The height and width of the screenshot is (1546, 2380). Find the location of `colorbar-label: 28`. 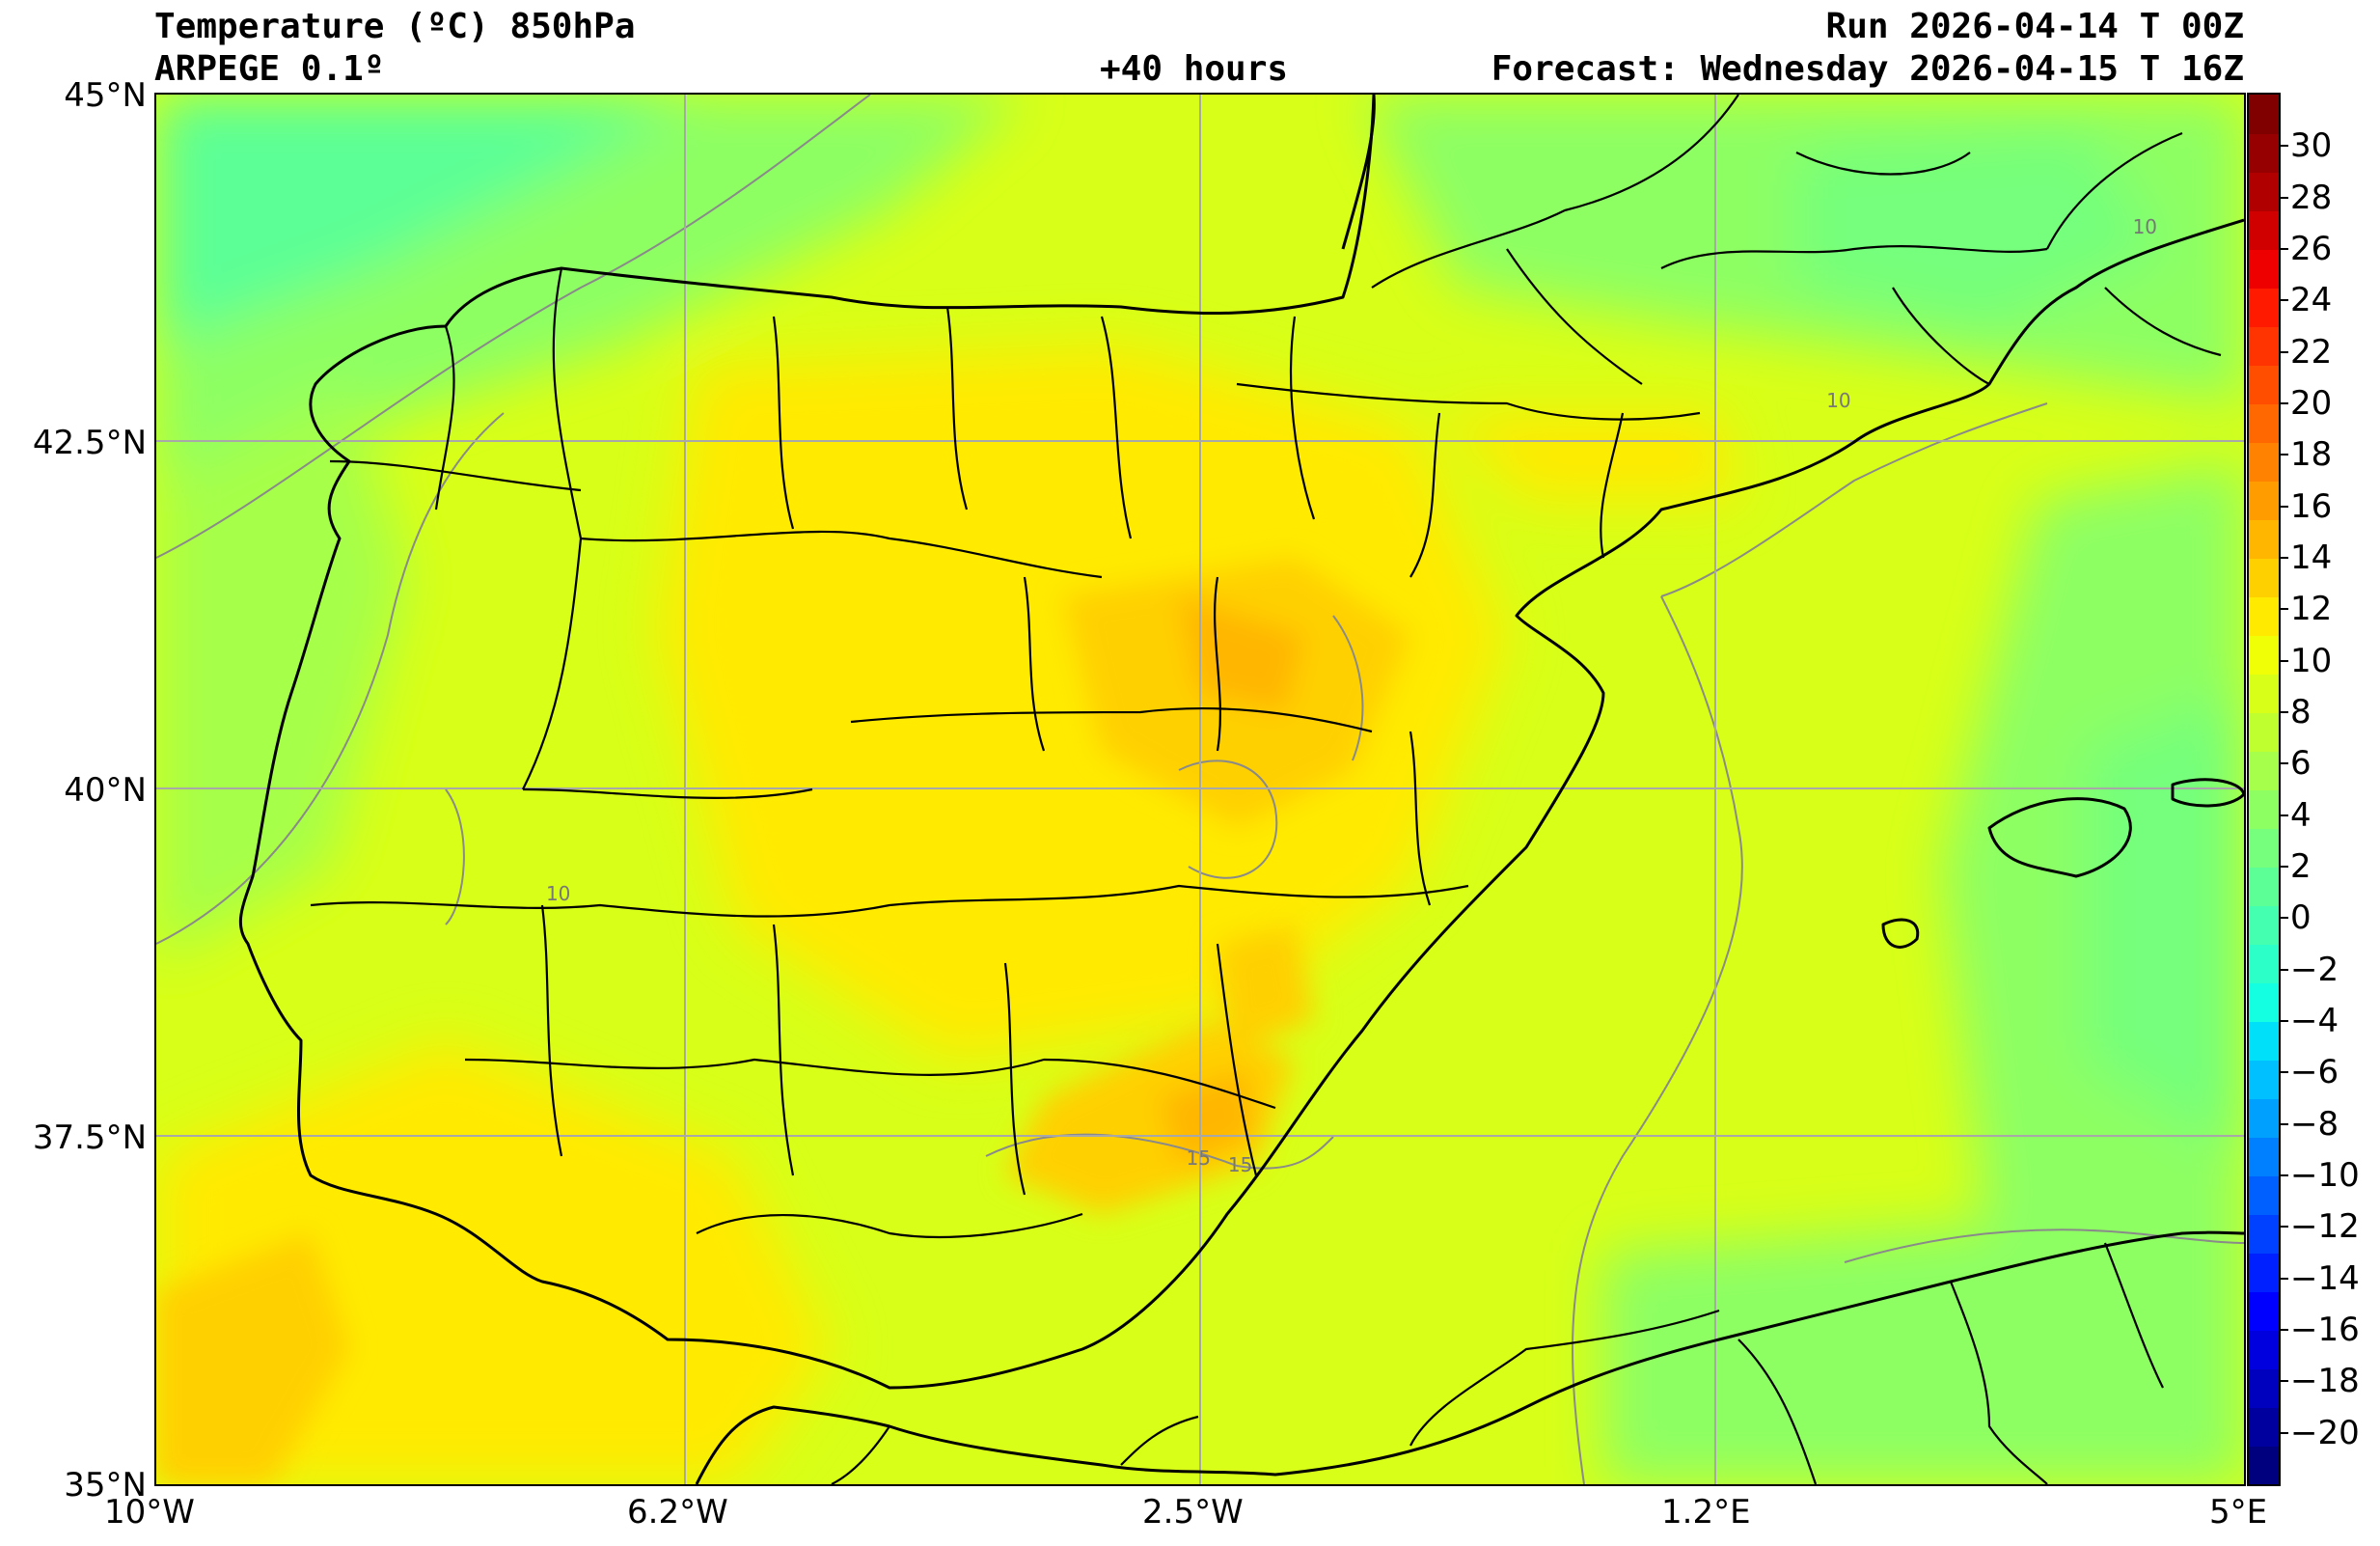

colorbar-label: 28 is located at coordinates (2311, 197).